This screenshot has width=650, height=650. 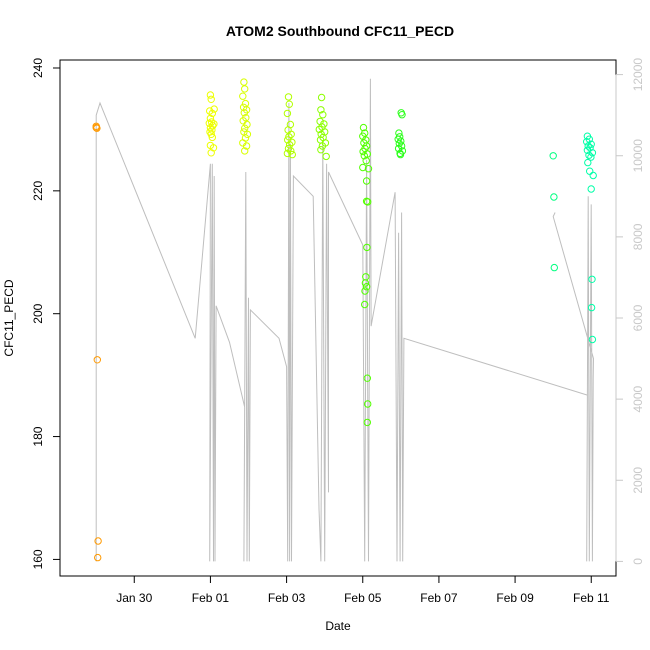 What do you see at coordinates (439, 598) in the screenshot?
I see `x-tick-label: Feb 07` at bounding box center [439, 598].